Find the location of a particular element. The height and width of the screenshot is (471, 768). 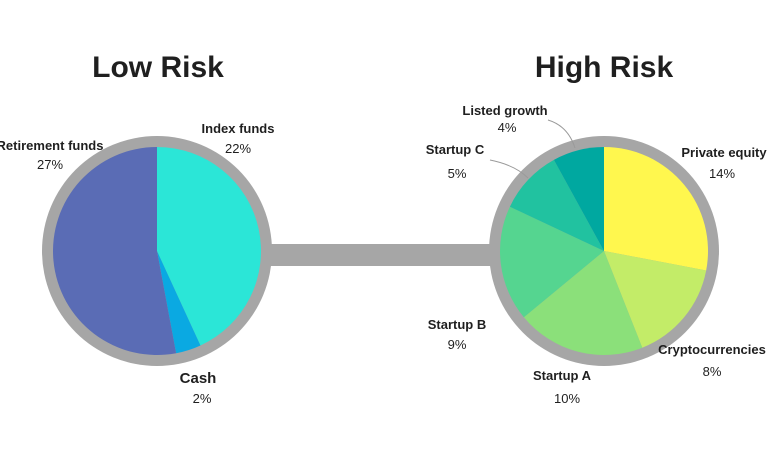

high-risk-slices is located at coordinates (604, 251).